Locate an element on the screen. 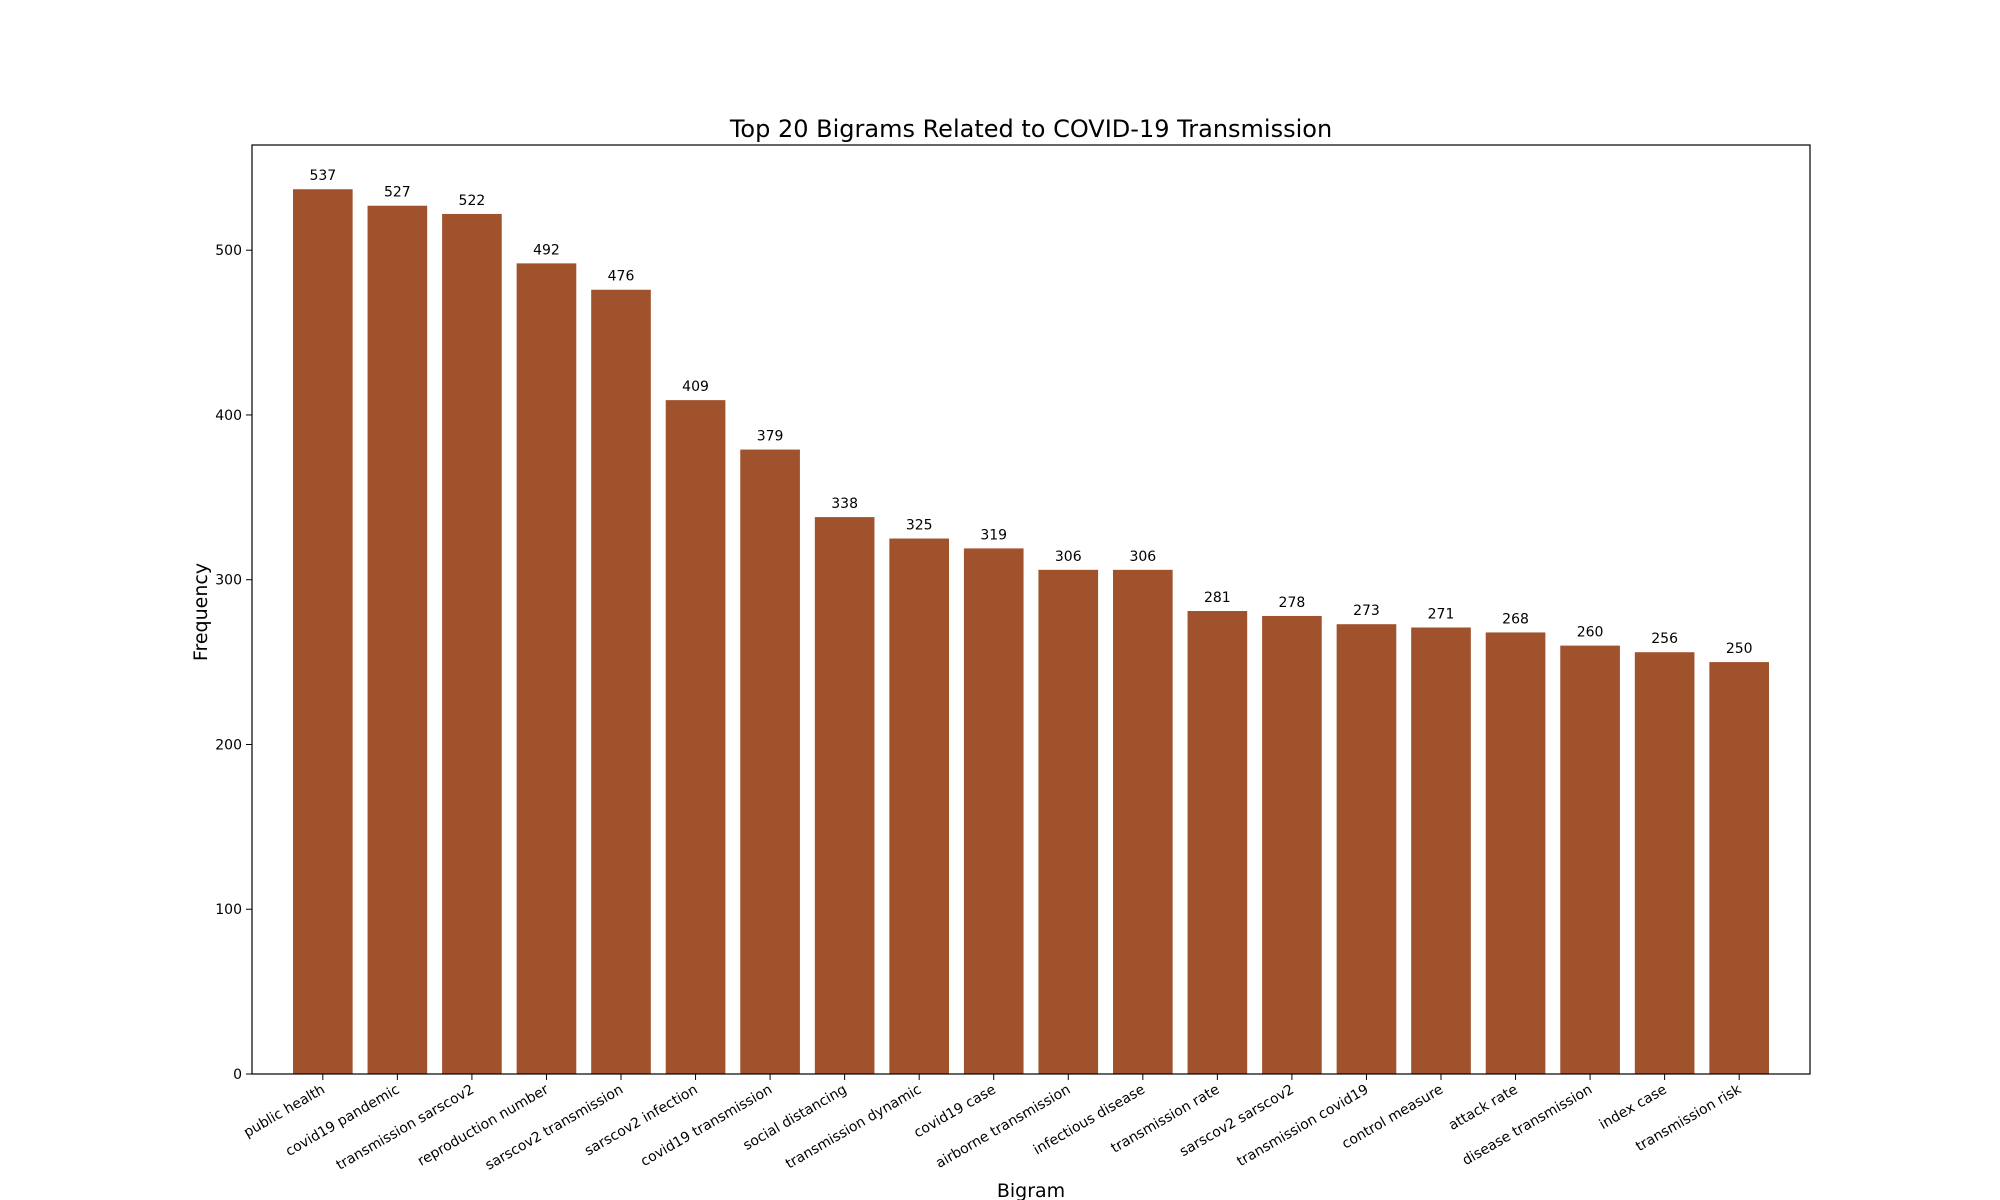  x-axis-label: Bigram is located at coordinates (1031, 1190).